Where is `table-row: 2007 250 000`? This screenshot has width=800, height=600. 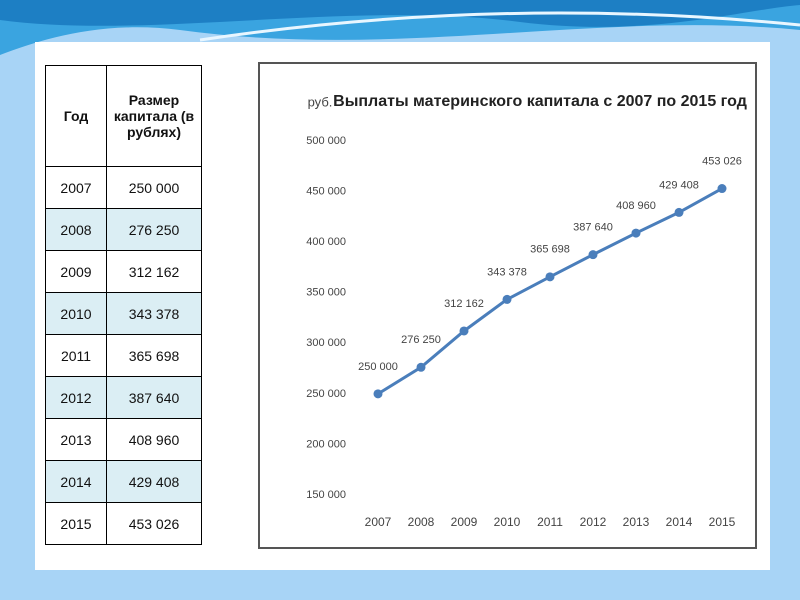
table-row: 2007 250 000 is located at coordinates (123, 187).